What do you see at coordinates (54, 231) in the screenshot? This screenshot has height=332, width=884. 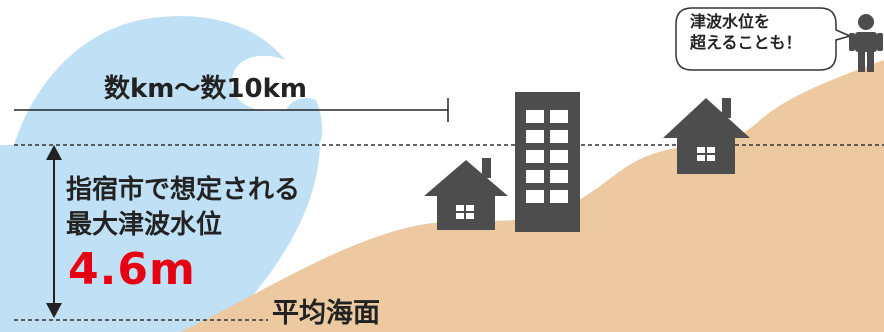 I see `arrow-icon` at bounding box center [54, 231].